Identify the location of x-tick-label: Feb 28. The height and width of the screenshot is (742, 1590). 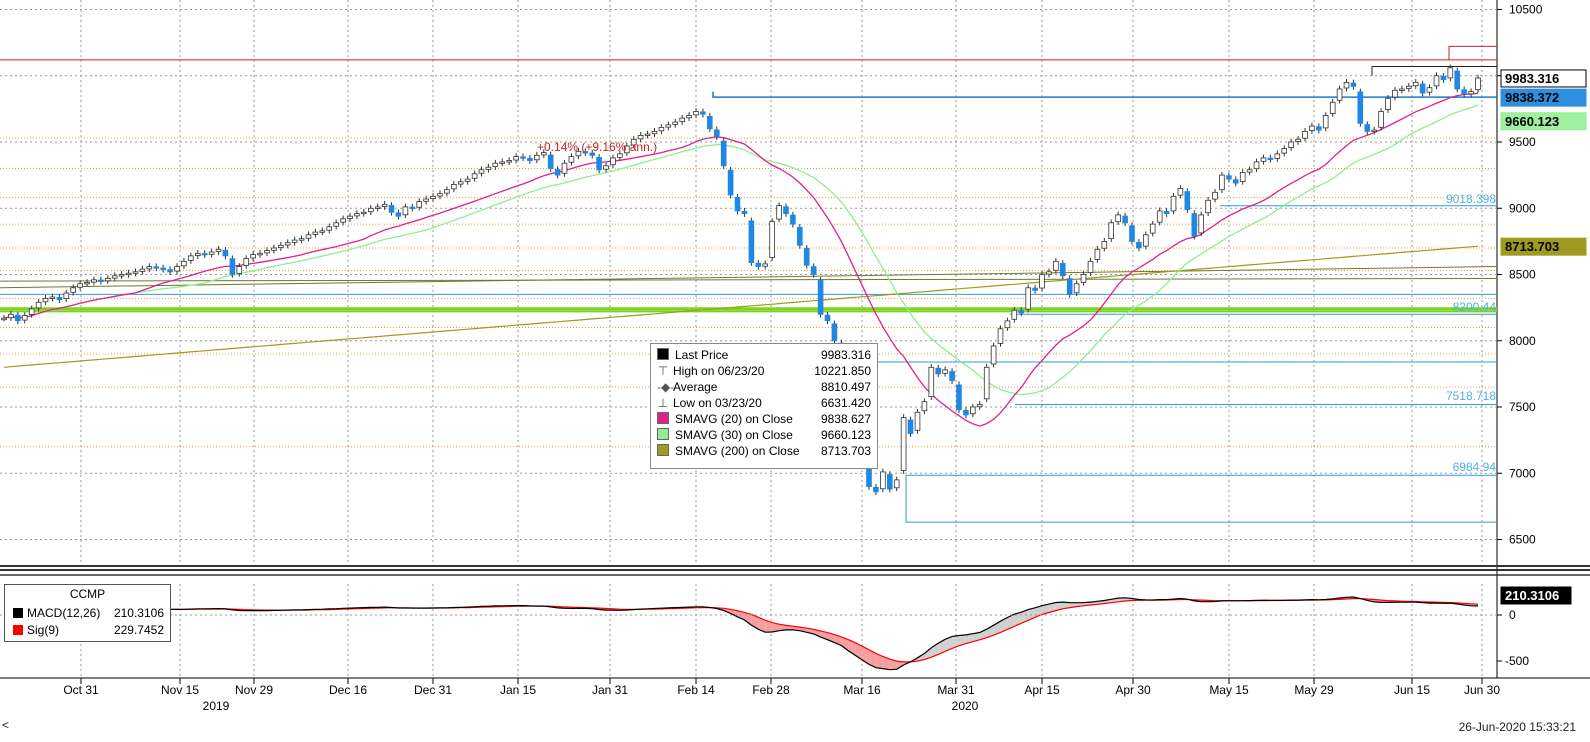
(771, 690).